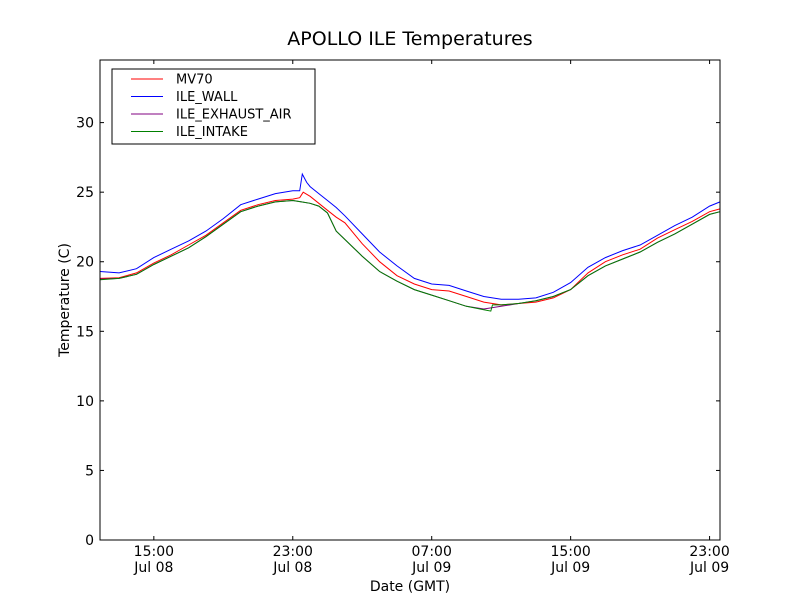  I want to click on chart-title: APOLLO ILE Temperatures, so click(409, 39).